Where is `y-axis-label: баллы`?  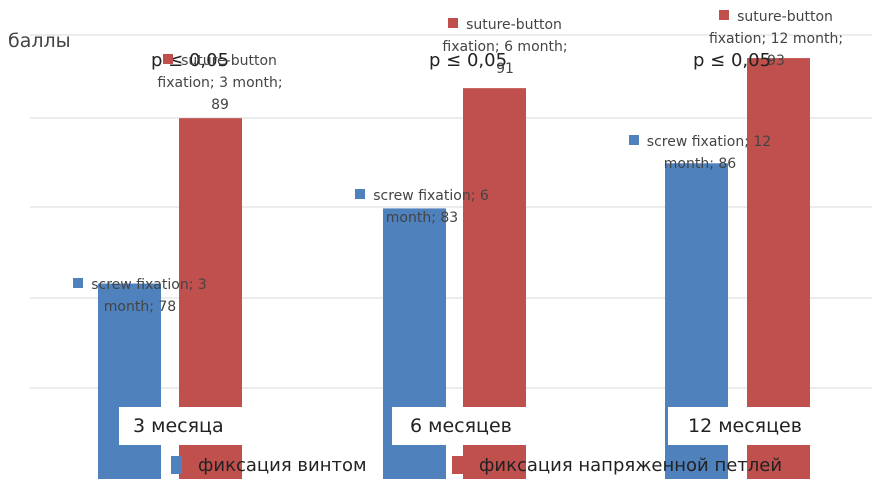
y-axis-label: баллы is located at coordinates (39, 41).